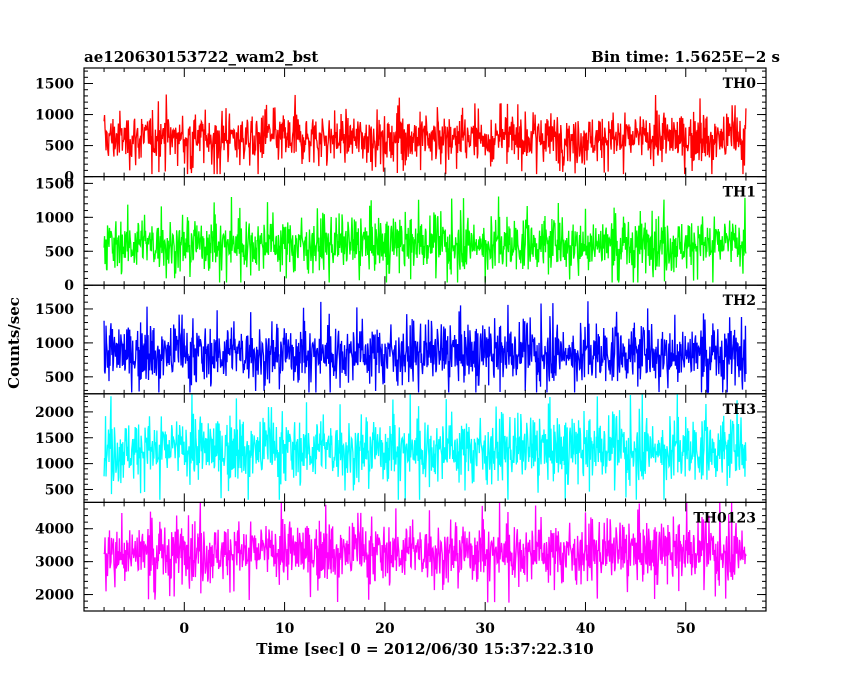 The width and height of the screenshot is (850, 685). Describe the element at coordinates (686, 629) in the screenshot. I see `x-tick-label: 50` at that location.